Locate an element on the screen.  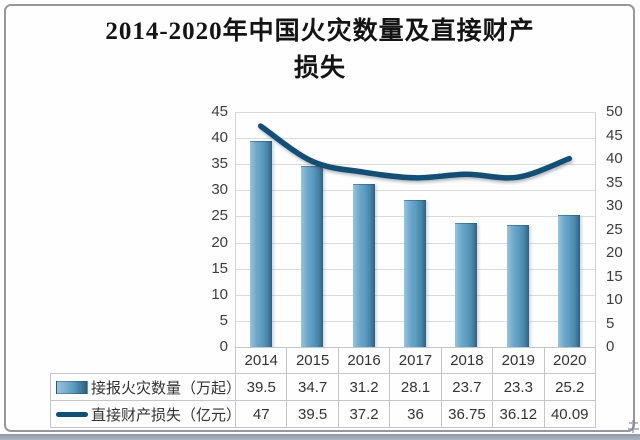
bottom-band is located at coordinates (320, 437).